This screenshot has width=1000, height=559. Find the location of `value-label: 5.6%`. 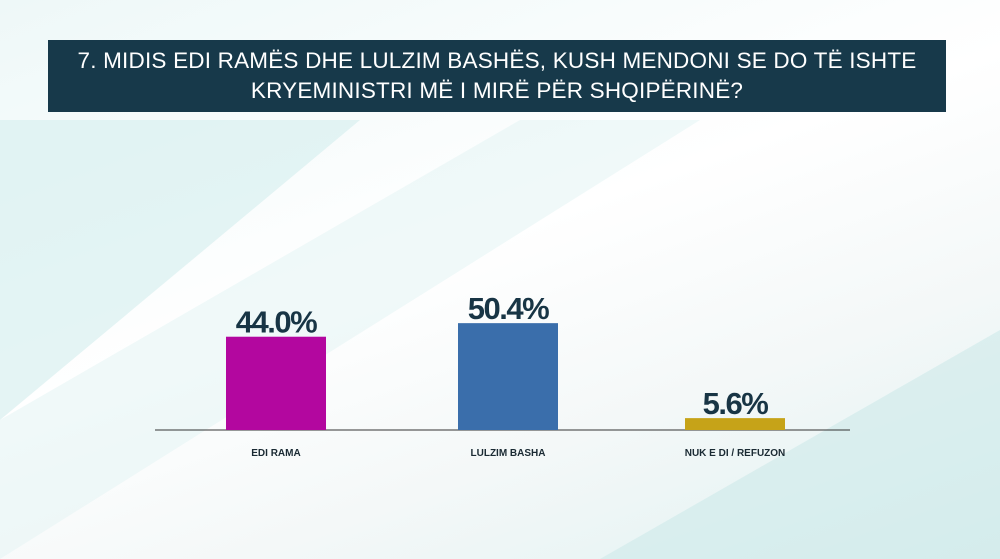

value-label: 5.6% is located at coordinates (736, 403).